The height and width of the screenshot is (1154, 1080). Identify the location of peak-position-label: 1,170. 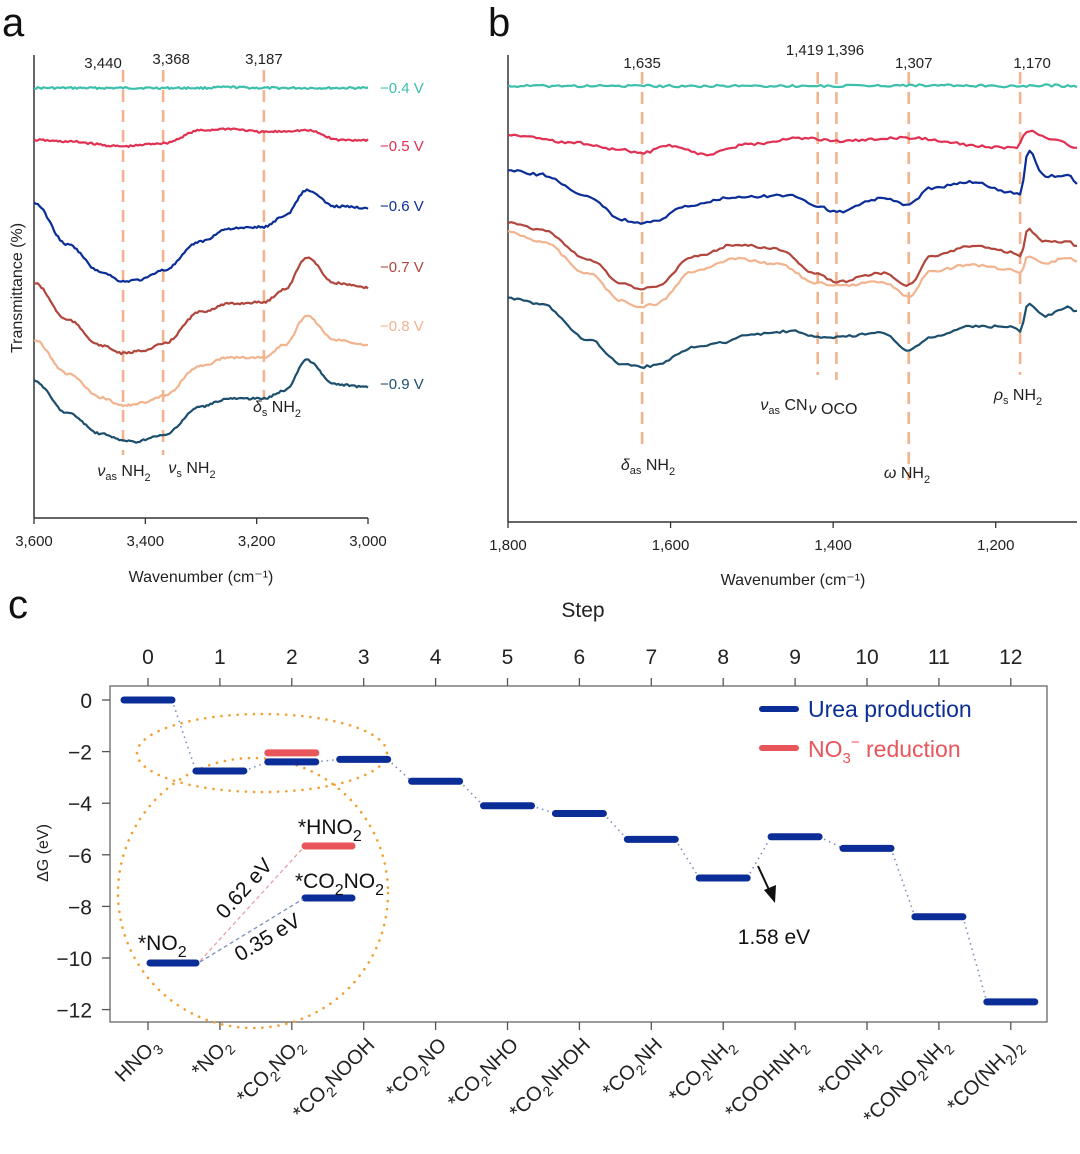
(1032, 63).